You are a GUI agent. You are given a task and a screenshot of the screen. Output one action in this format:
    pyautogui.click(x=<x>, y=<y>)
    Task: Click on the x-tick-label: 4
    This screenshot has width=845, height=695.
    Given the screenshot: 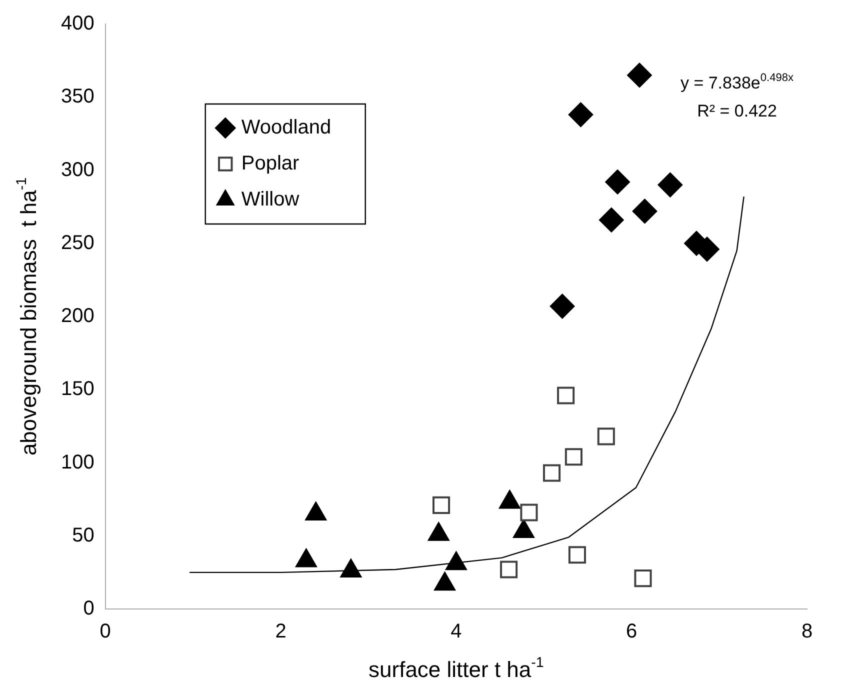 What is the action you would take?
    pyautogui.click(x=456, y=631)
    